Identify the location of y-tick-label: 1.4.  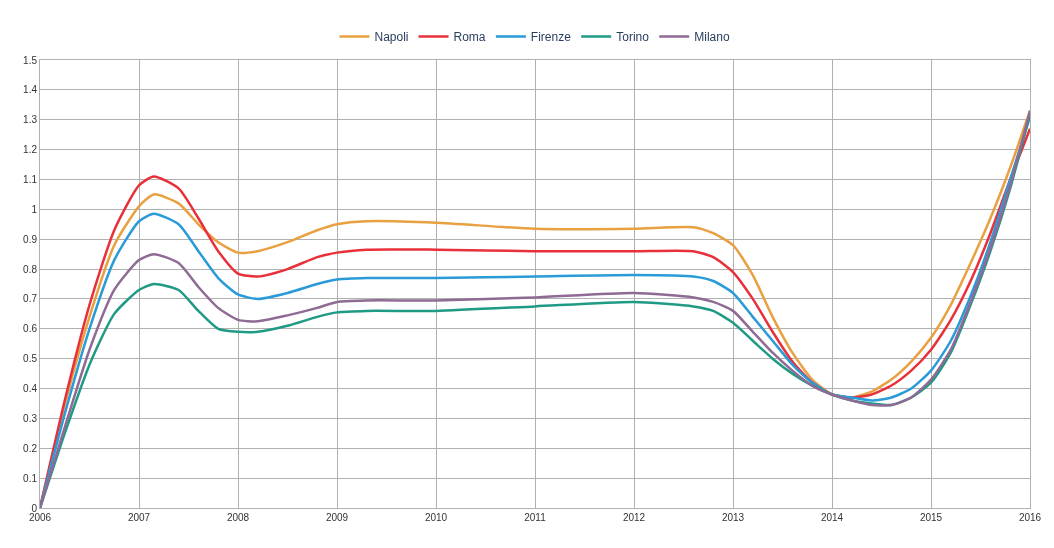
(30, 90).